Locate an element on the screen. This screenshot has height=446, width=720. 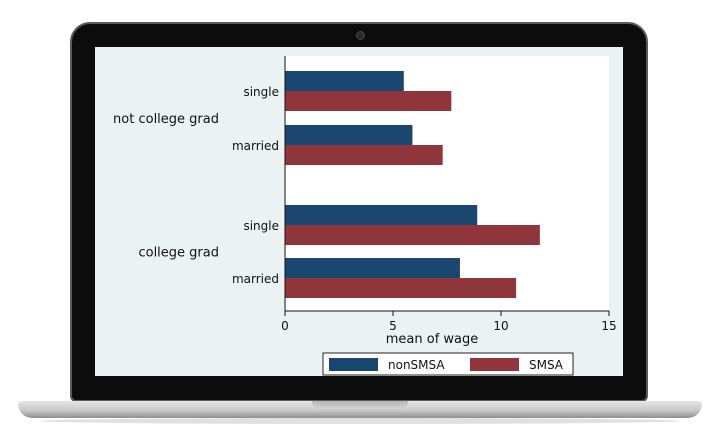
category-label-college-grad-married: married is located at coordinates (255, 279).